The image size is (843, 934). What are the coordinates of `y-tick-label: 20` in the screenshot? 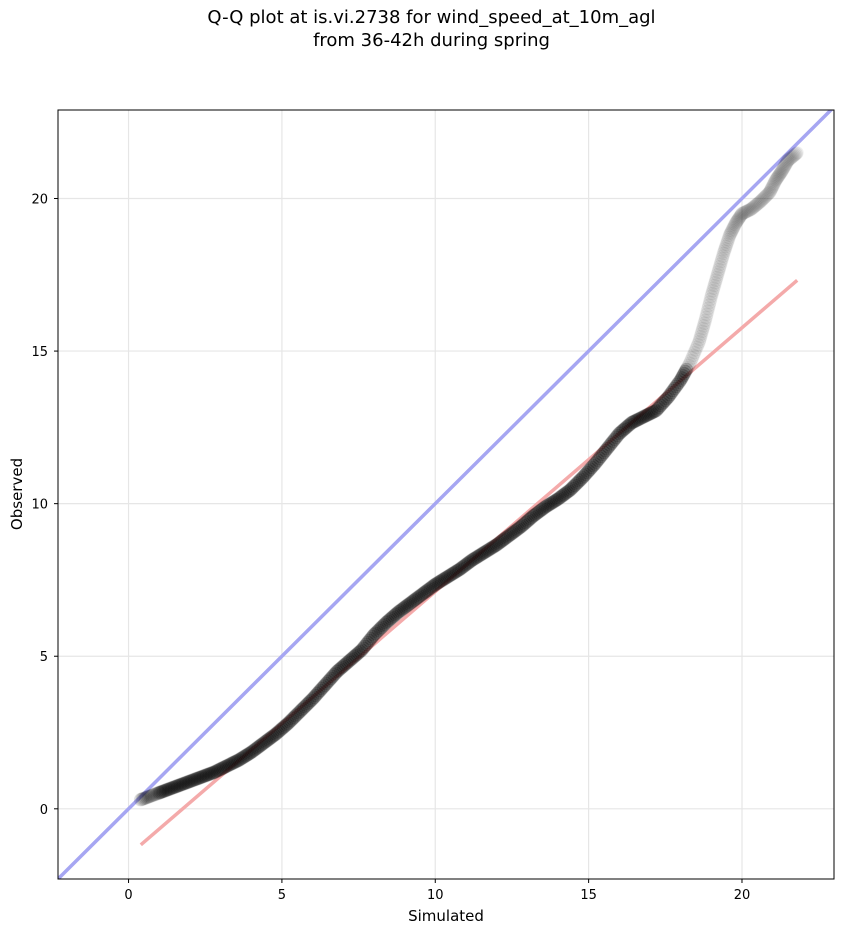 It's located at (39, 199).